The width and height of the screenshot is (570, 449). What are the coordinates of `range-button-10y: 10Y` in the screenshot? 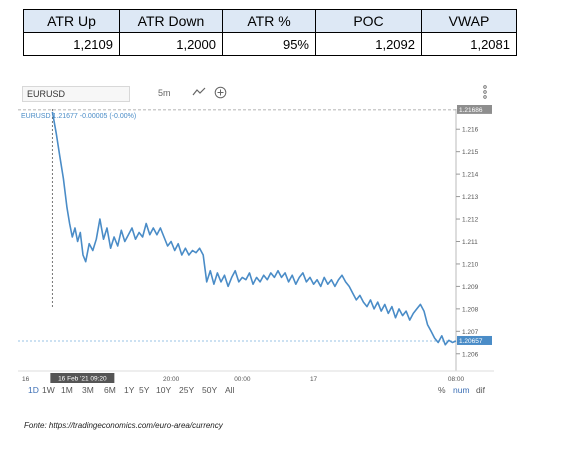 It's located at (164, 390).